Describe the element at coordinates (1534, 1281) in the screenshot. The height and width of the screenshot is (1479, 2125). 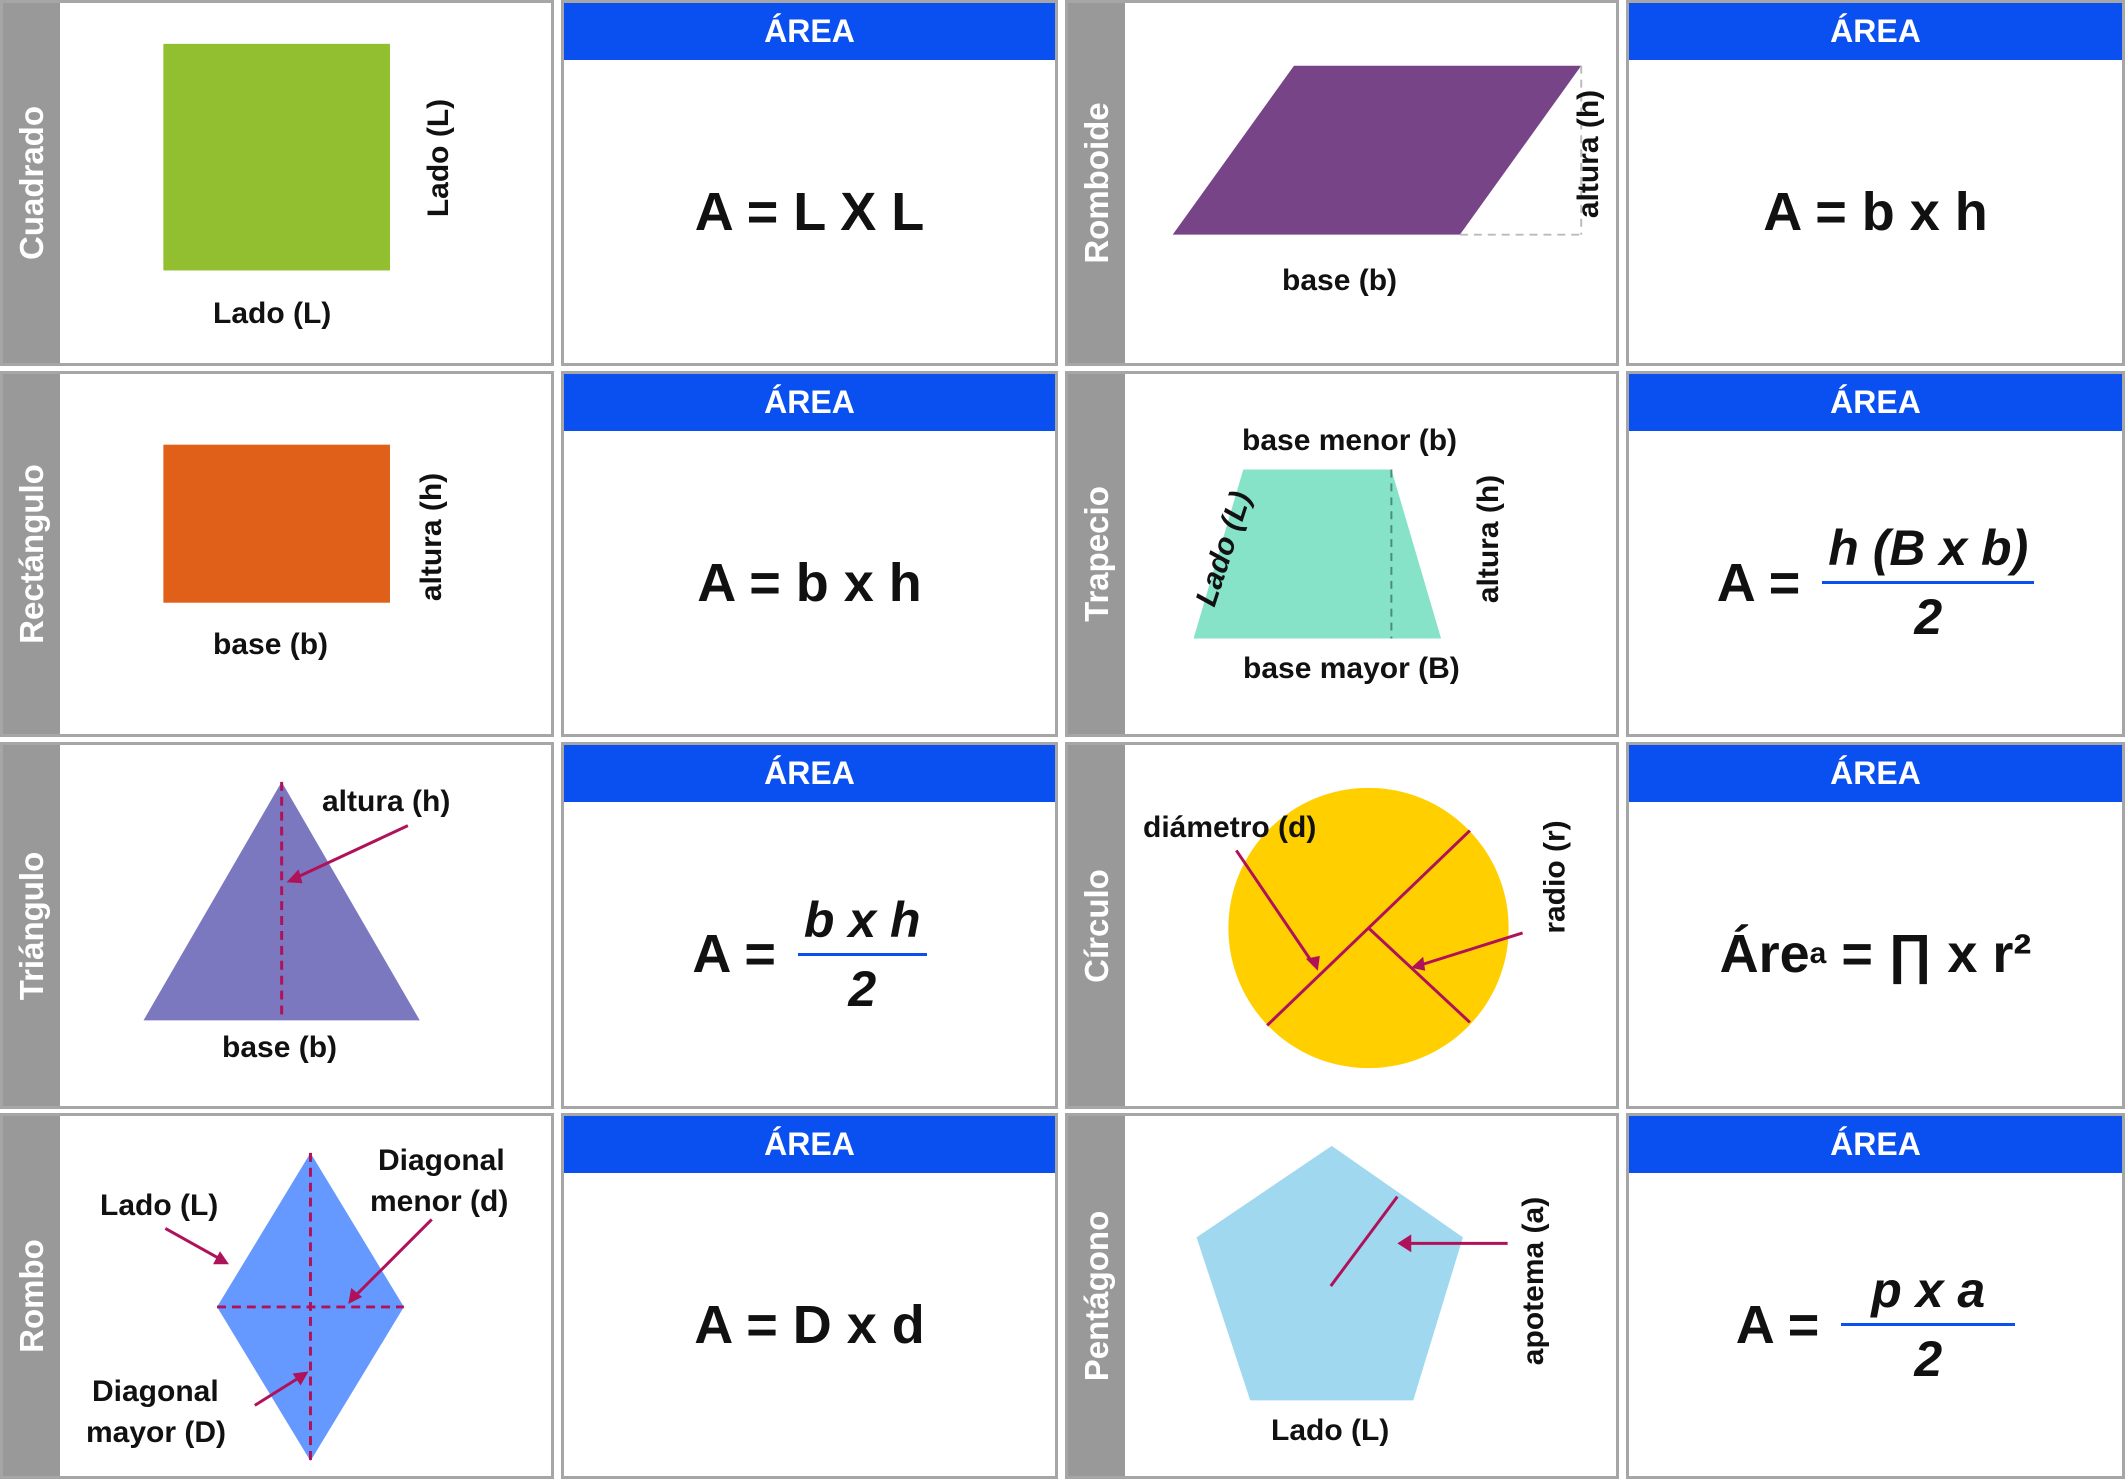
I see `apothem-label: apotema (a)` at that location.